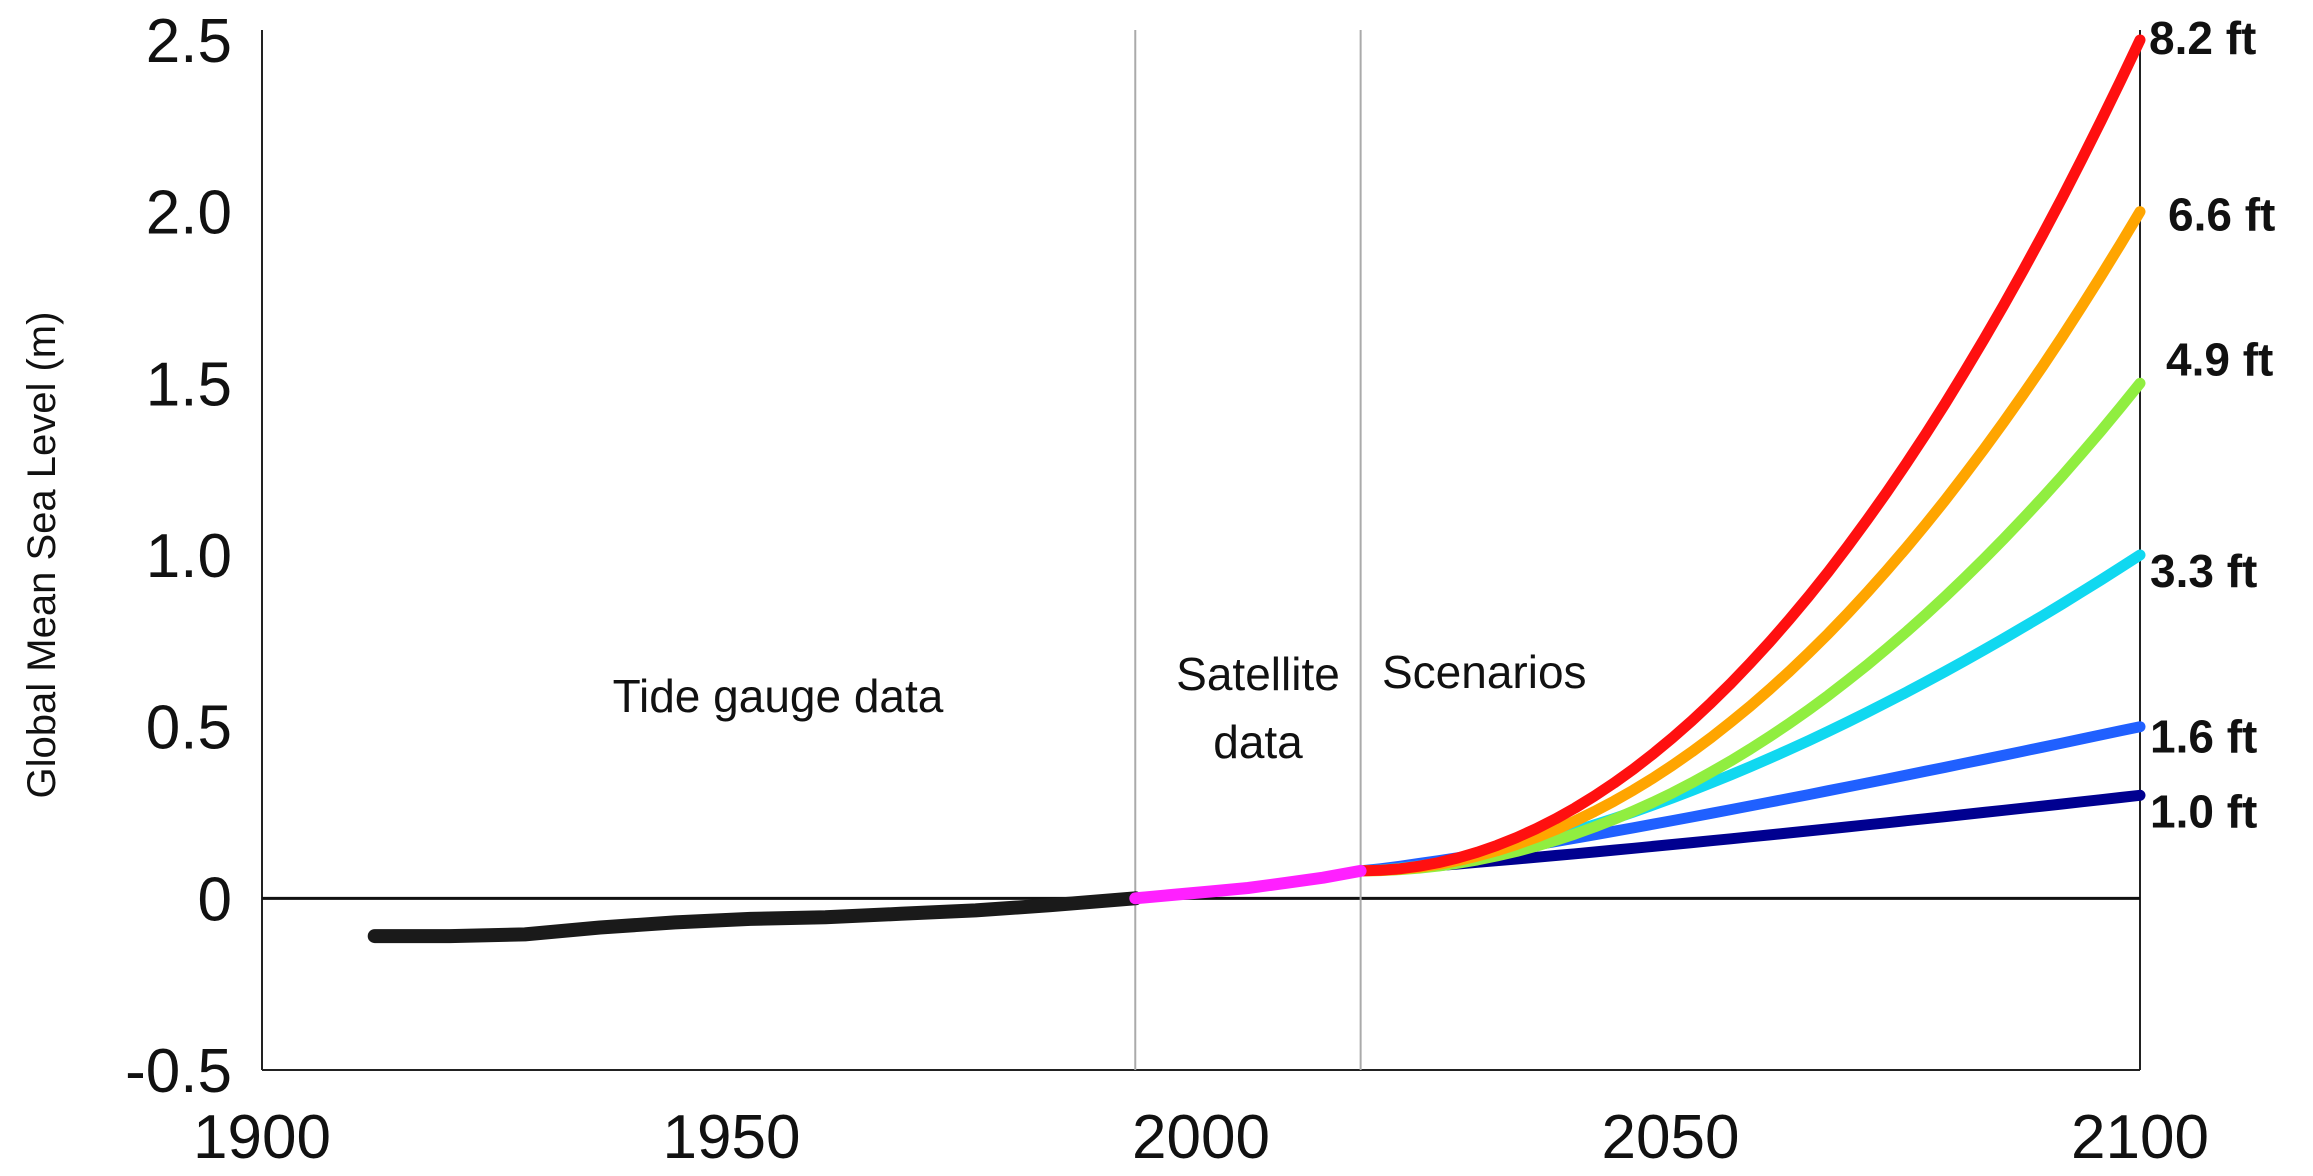 This screenshot has width=2313, height=1176. I want to click on y-tick-label: 2.5, so click(189, 41).